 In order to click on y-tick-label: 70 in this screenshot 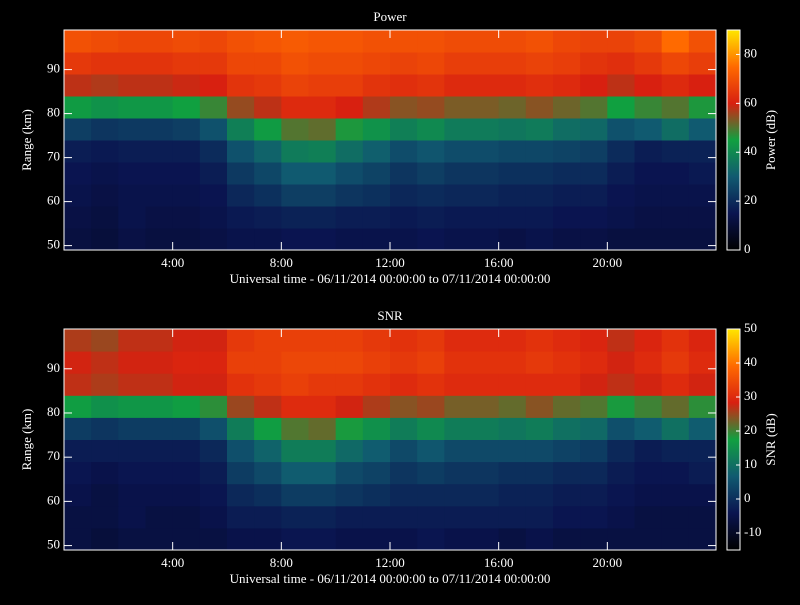, I will do `click(53, 156)`.